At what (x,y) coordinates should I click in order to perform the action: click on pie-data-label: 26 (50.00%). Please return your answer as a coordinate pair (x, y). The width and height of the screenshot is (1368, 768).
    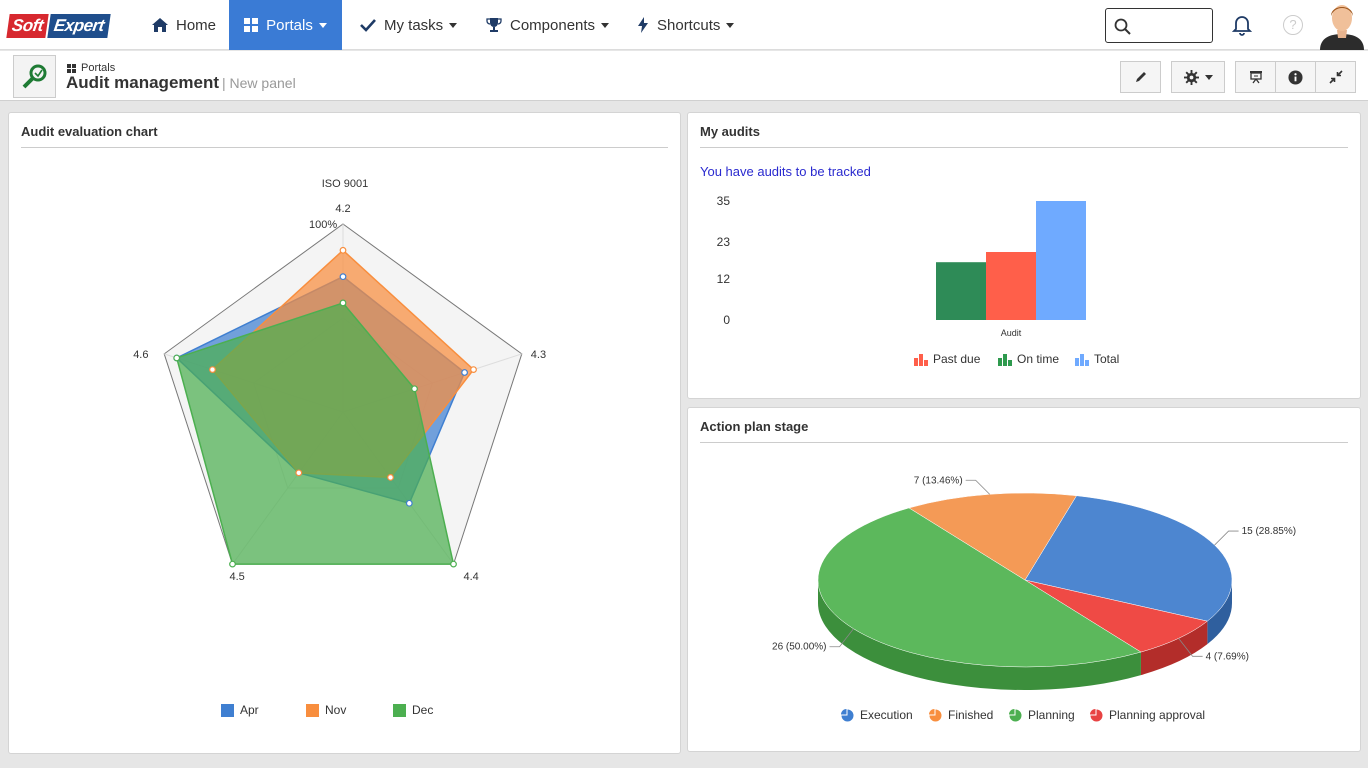
    Looking at the image, I should click on (799, 647).